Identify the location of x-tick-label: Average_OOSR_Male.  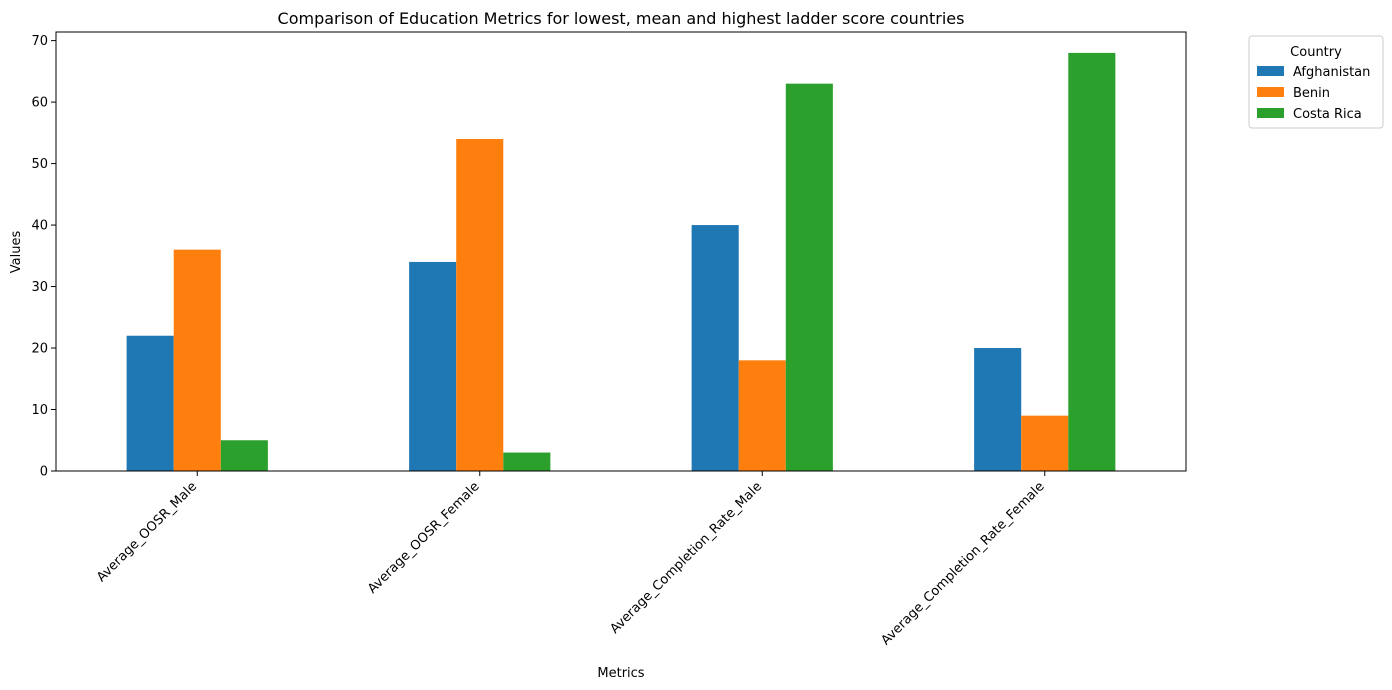
(147, 532).